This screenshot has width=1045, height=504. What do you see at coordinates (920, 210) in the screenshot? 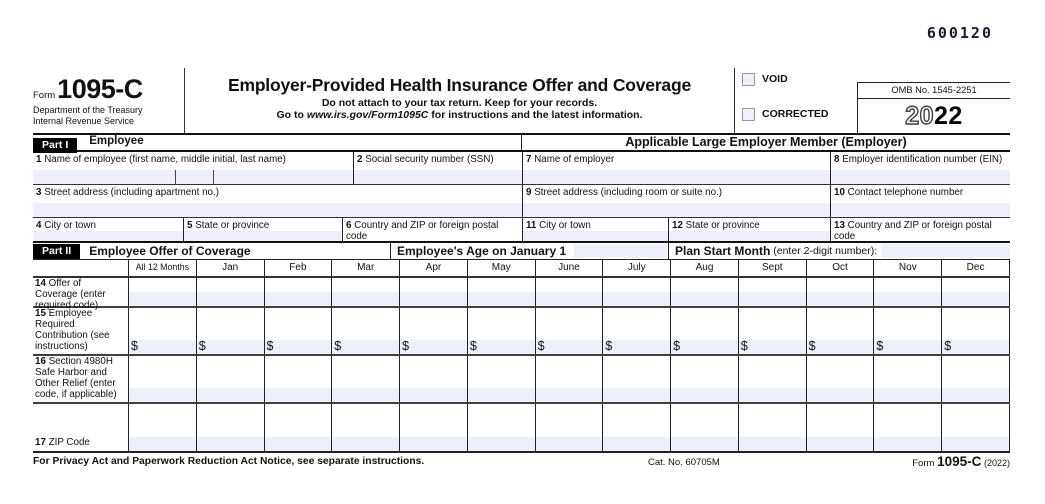
I see `contact-phone-input` at bounding box center [920, 210].